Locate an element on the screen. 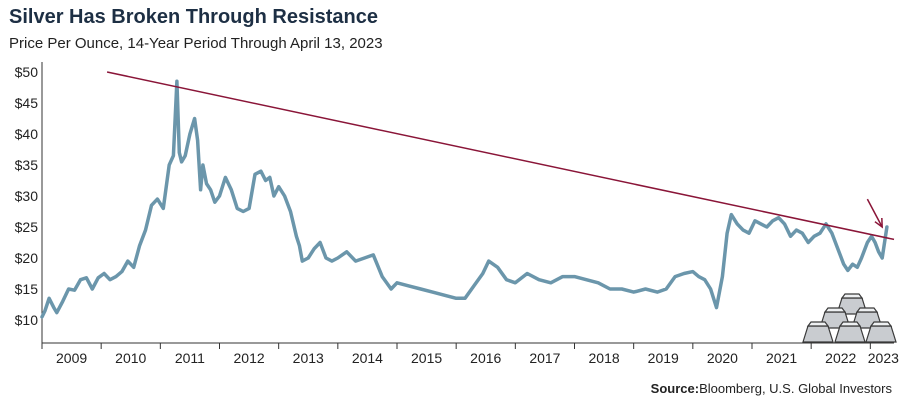  y-tick-label: $40 is located at coordinates (27, 134).